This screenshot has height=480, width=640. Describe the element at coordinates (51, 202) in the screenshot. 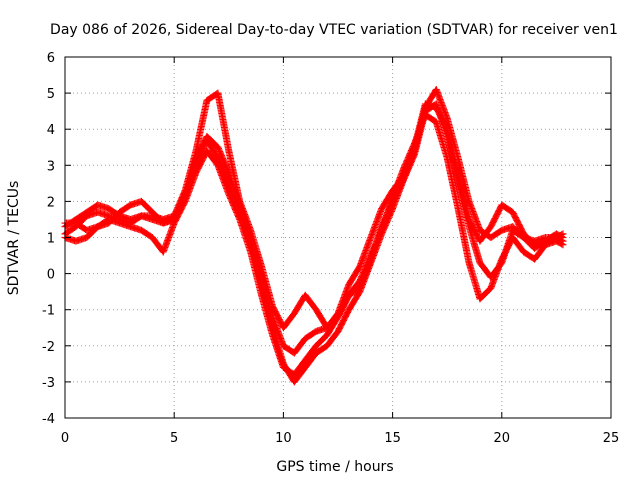

I see `y-tick-label: 2` at that location.